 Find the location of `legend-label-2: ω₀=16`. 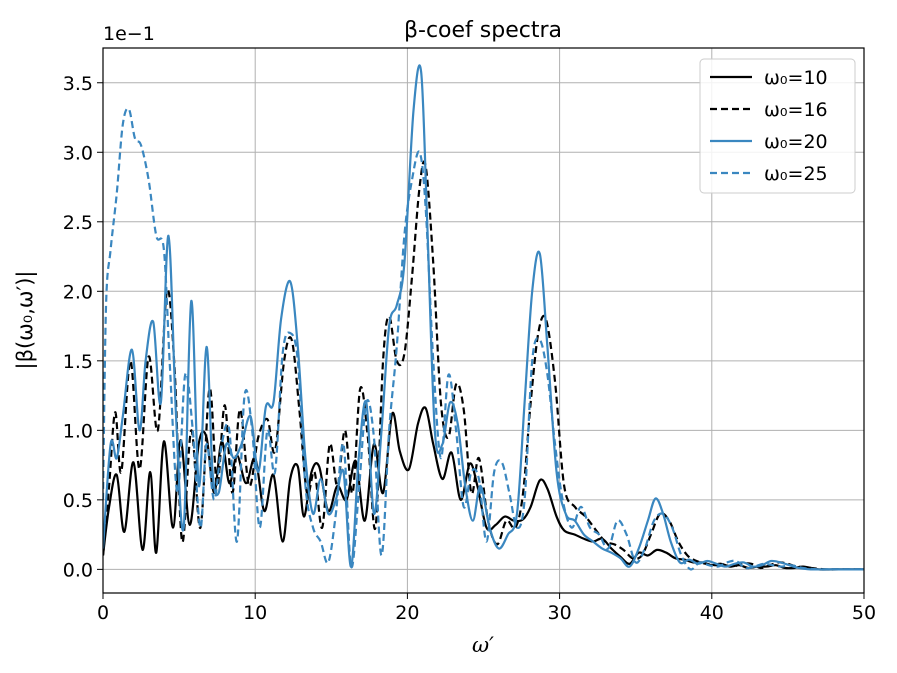

legend-label-2: ω₀=16 is located at coordinates (796, 110).